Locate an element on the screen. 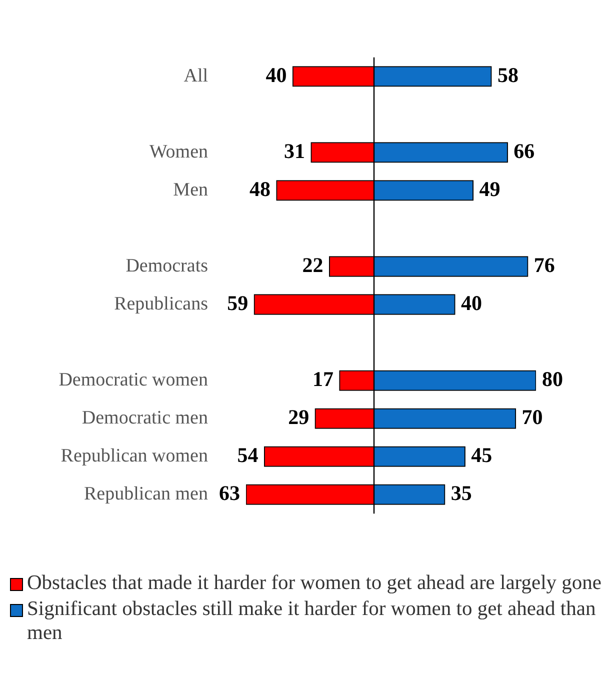 The image size is (616, 690). data-label: 48 is located at coordinates (259, 188).